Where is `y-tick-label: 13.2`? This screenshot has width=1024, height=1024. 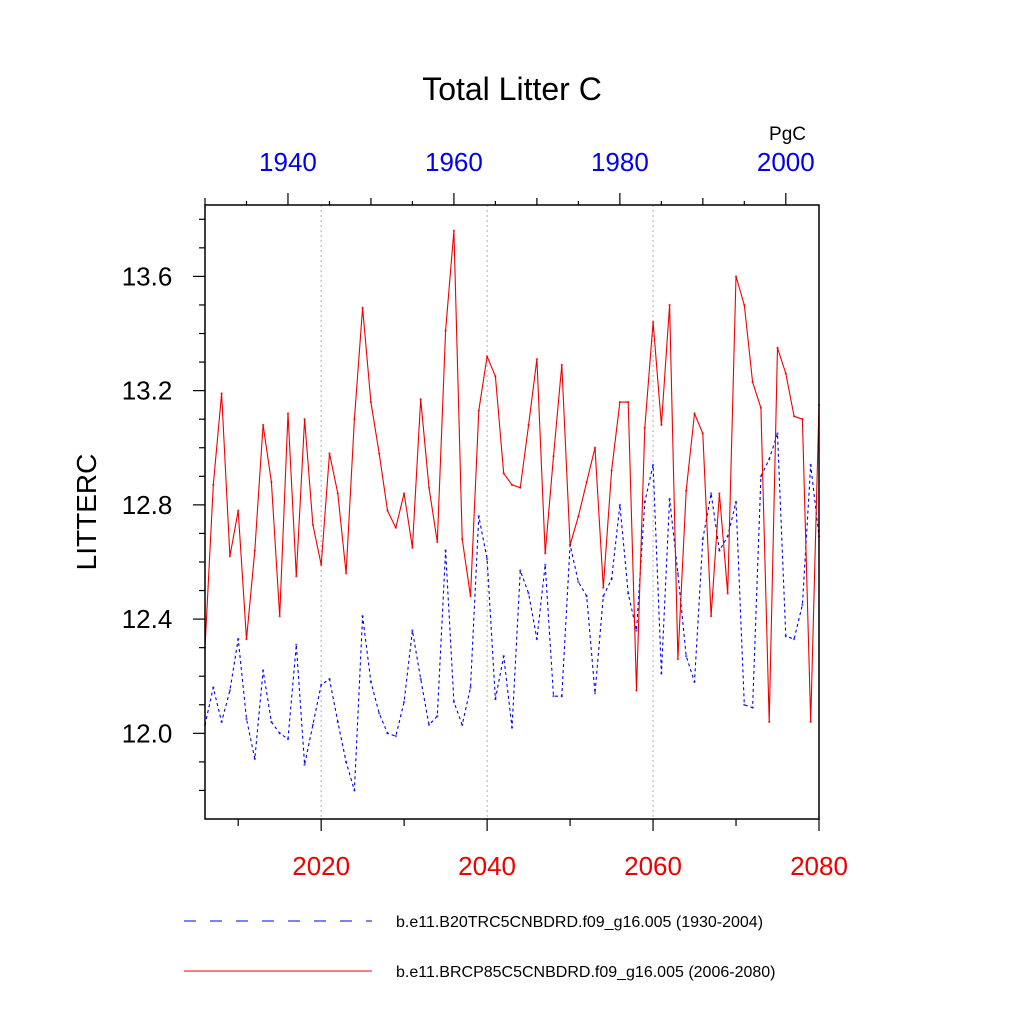 y-tick-label: 13.2 is located at coordinates (147, 391).